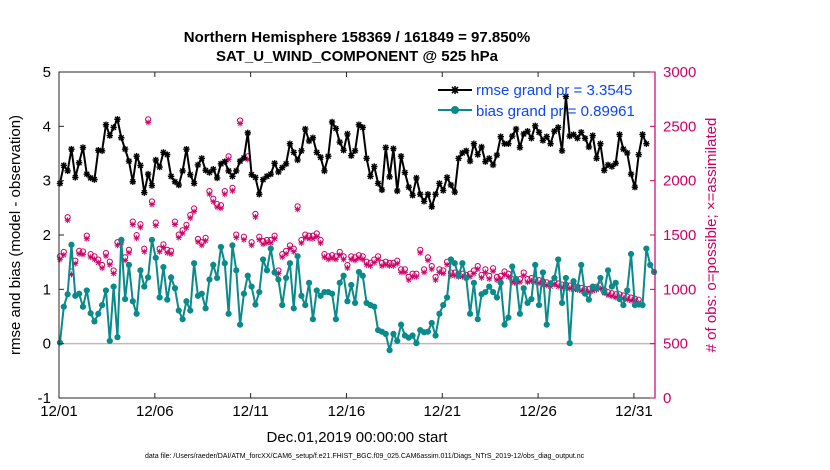 The image size is (830, 470). What do you see at coordinates (358, 437) in the screenshot?
I see `x-axis-label: Dec.01,2019 00:00:00 start` at bounding box center [358, 437].